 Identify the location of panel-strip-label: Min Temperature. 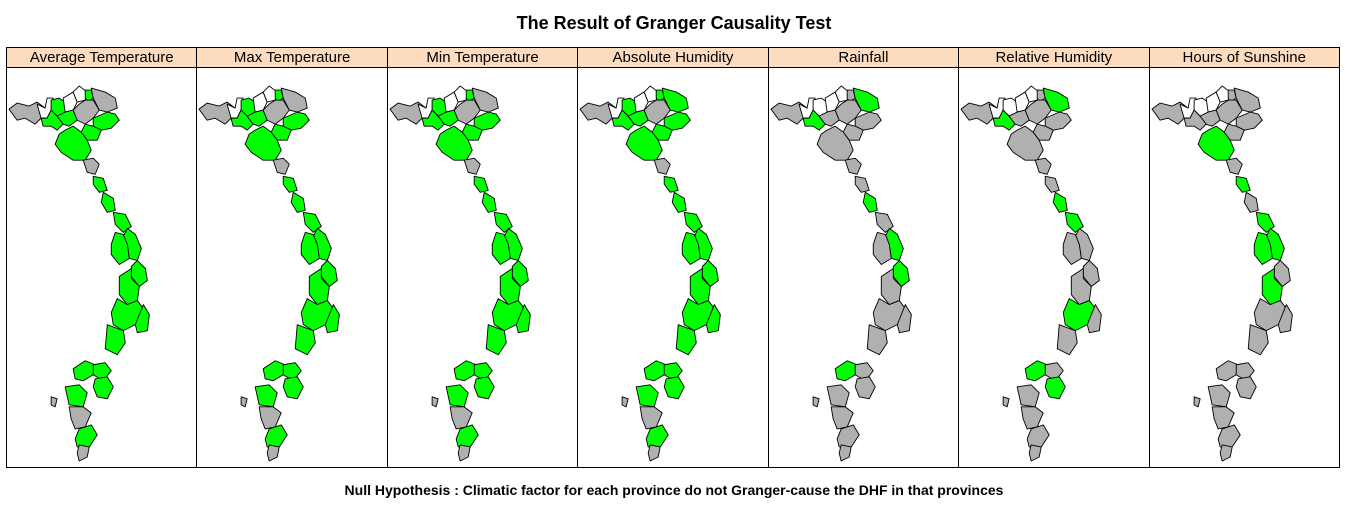
(482, 58).